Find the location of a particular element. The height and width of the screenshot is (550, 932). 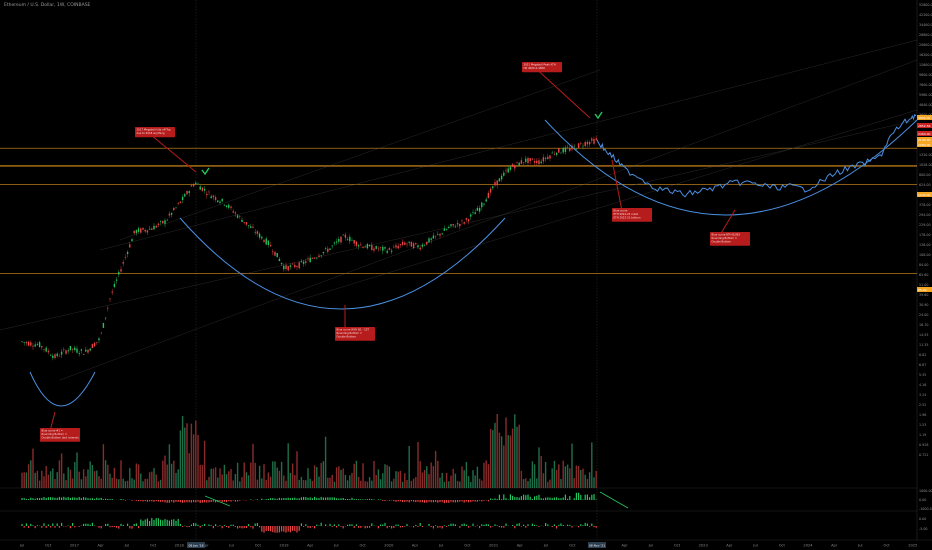

price-tick-label: 1.96 is located at coordinates (922, 415).